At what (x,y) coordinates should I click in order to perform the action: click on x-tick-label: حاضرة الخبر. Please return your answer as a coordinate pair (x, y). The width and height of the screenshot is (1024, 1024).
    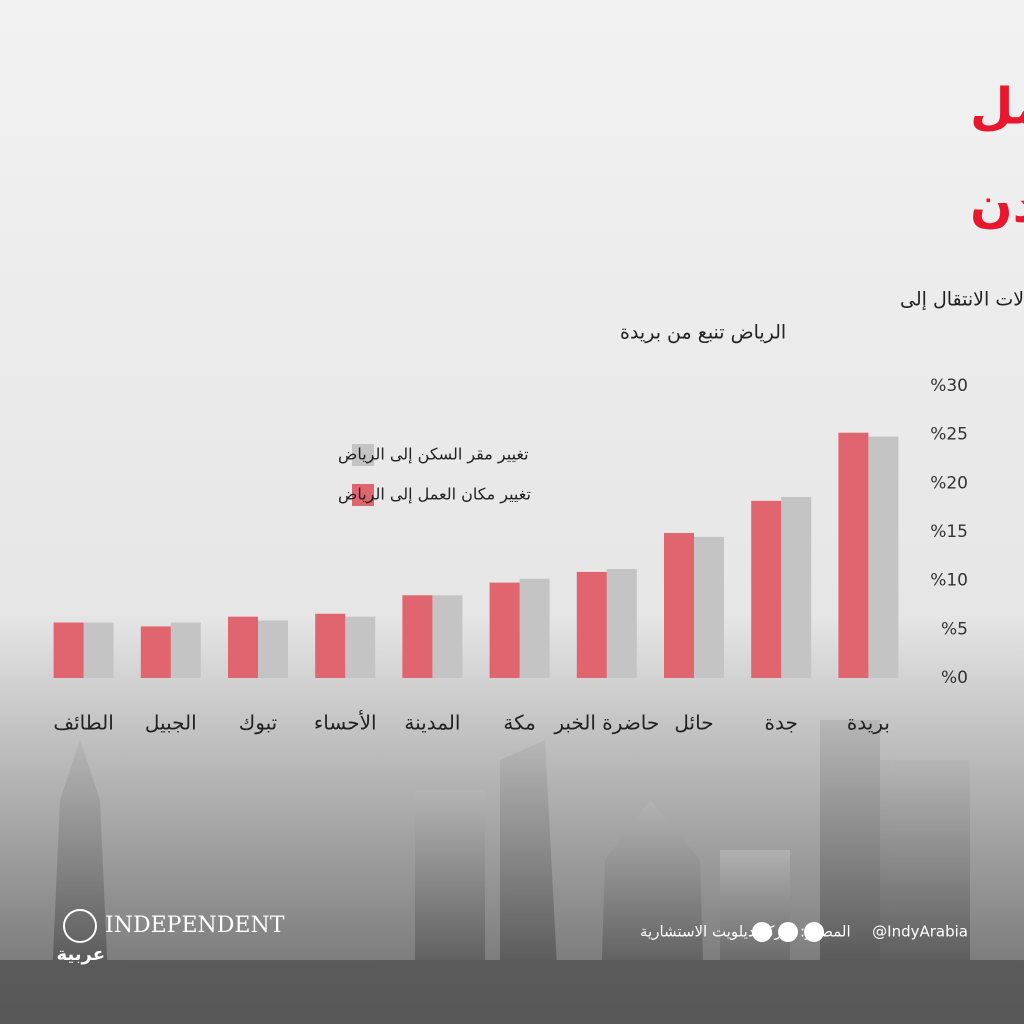
    Looking at the image, I should click on (606, 723).